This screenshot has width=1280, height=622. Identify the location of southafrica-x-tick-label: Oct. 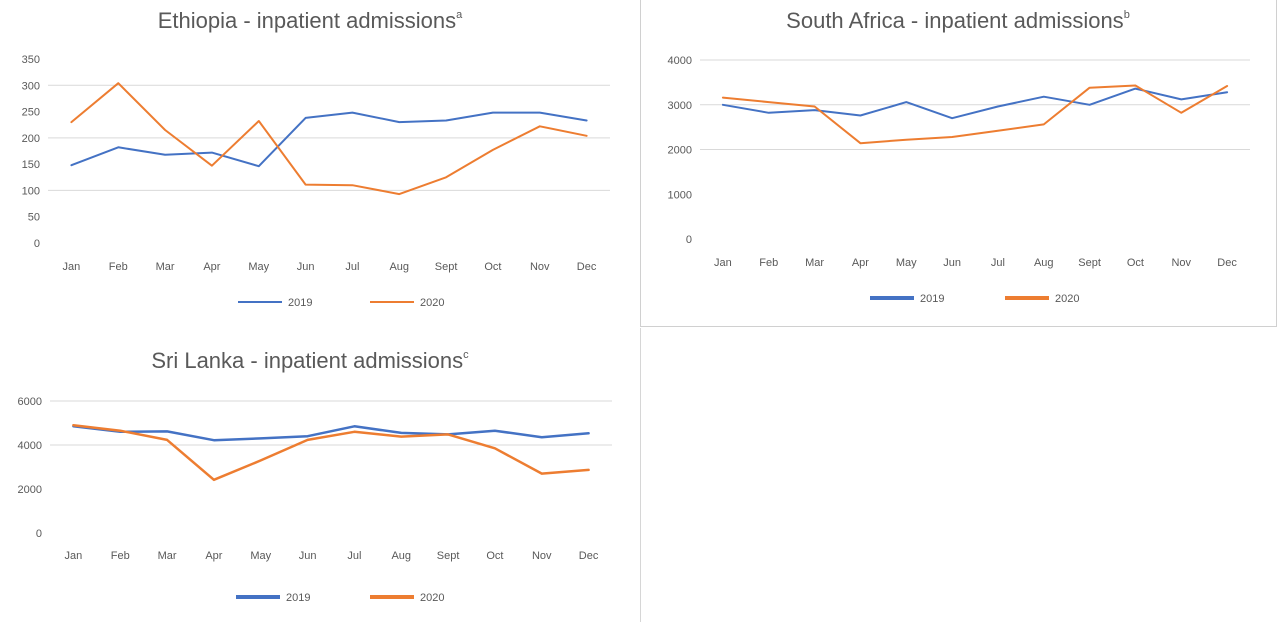
(1135, 263).